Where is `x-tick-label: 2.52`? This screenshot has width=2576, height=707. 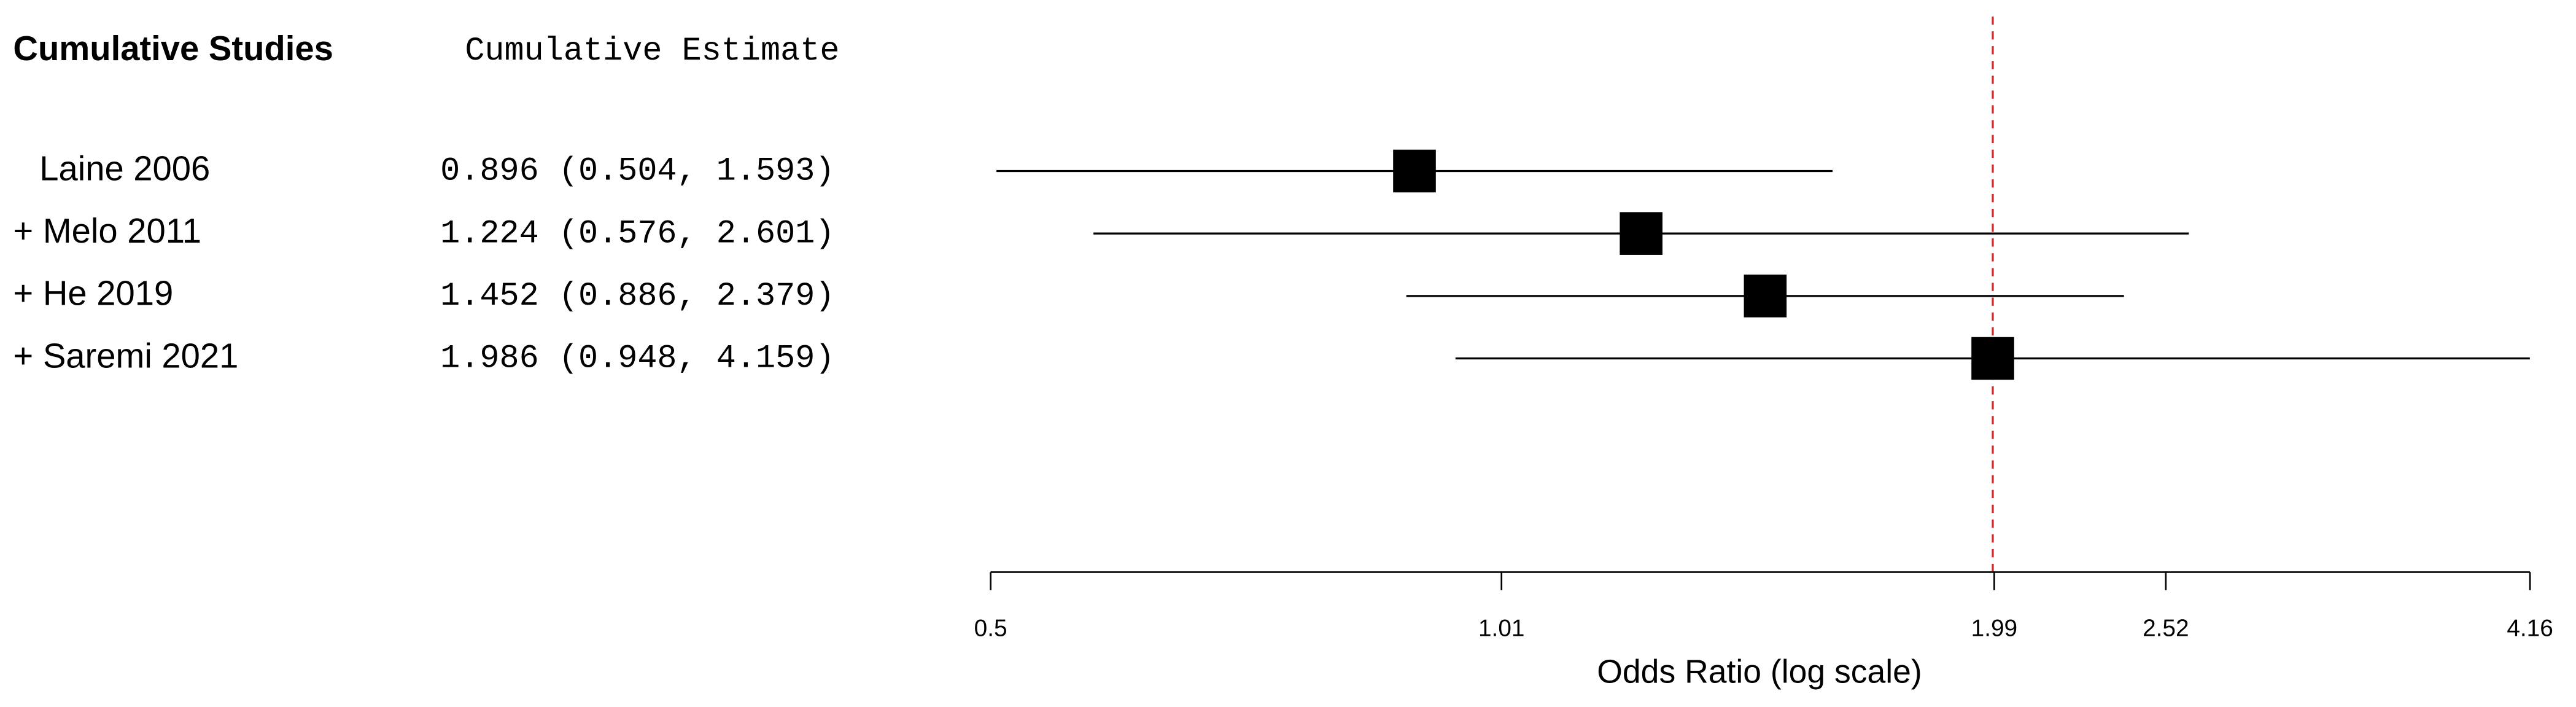
x-tick-label: 2.52 is located at coordinates (2166, 628).